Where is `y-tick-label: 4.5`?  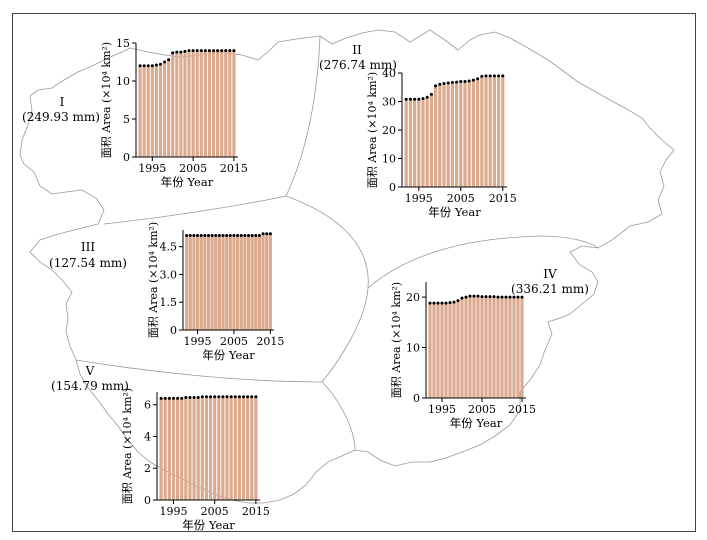 y-tick-label: 4.5 is located at coordinates (169, 247).